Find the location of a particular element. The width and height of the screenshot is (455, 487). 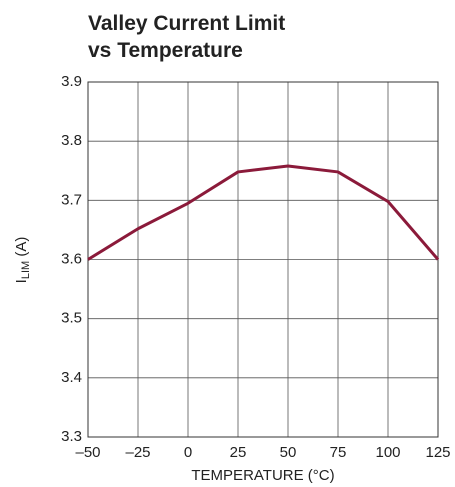

y-tick-label: 3.7 is located at coordinates (71, 199).